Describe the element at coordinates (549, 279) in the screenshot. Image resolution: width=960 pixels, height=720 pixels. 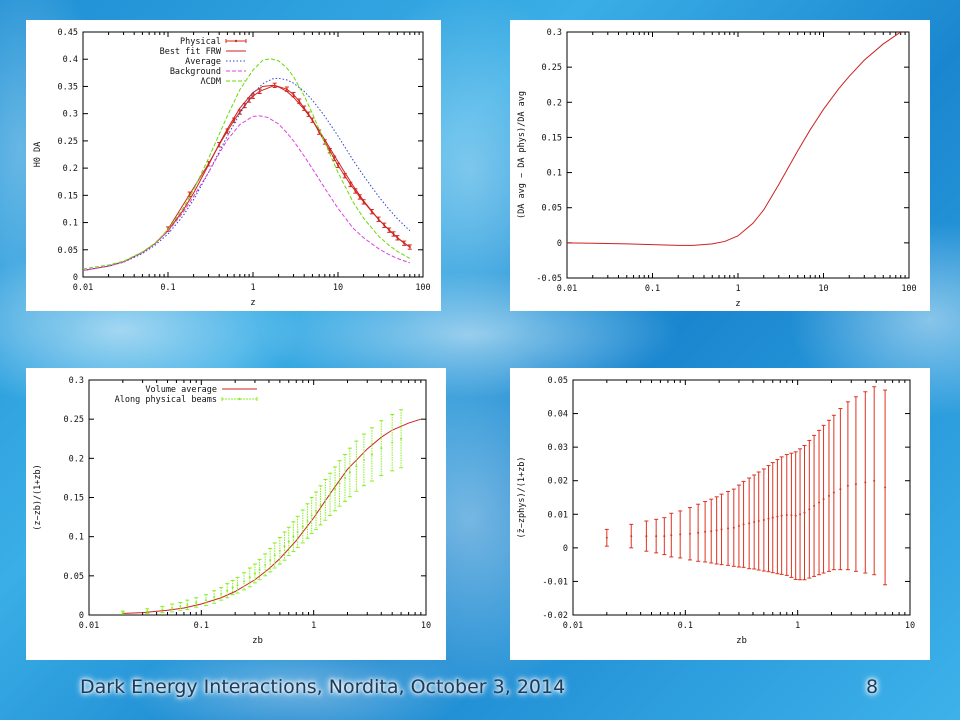
I see `chart1-y-tick-label: -0.05` at that location.